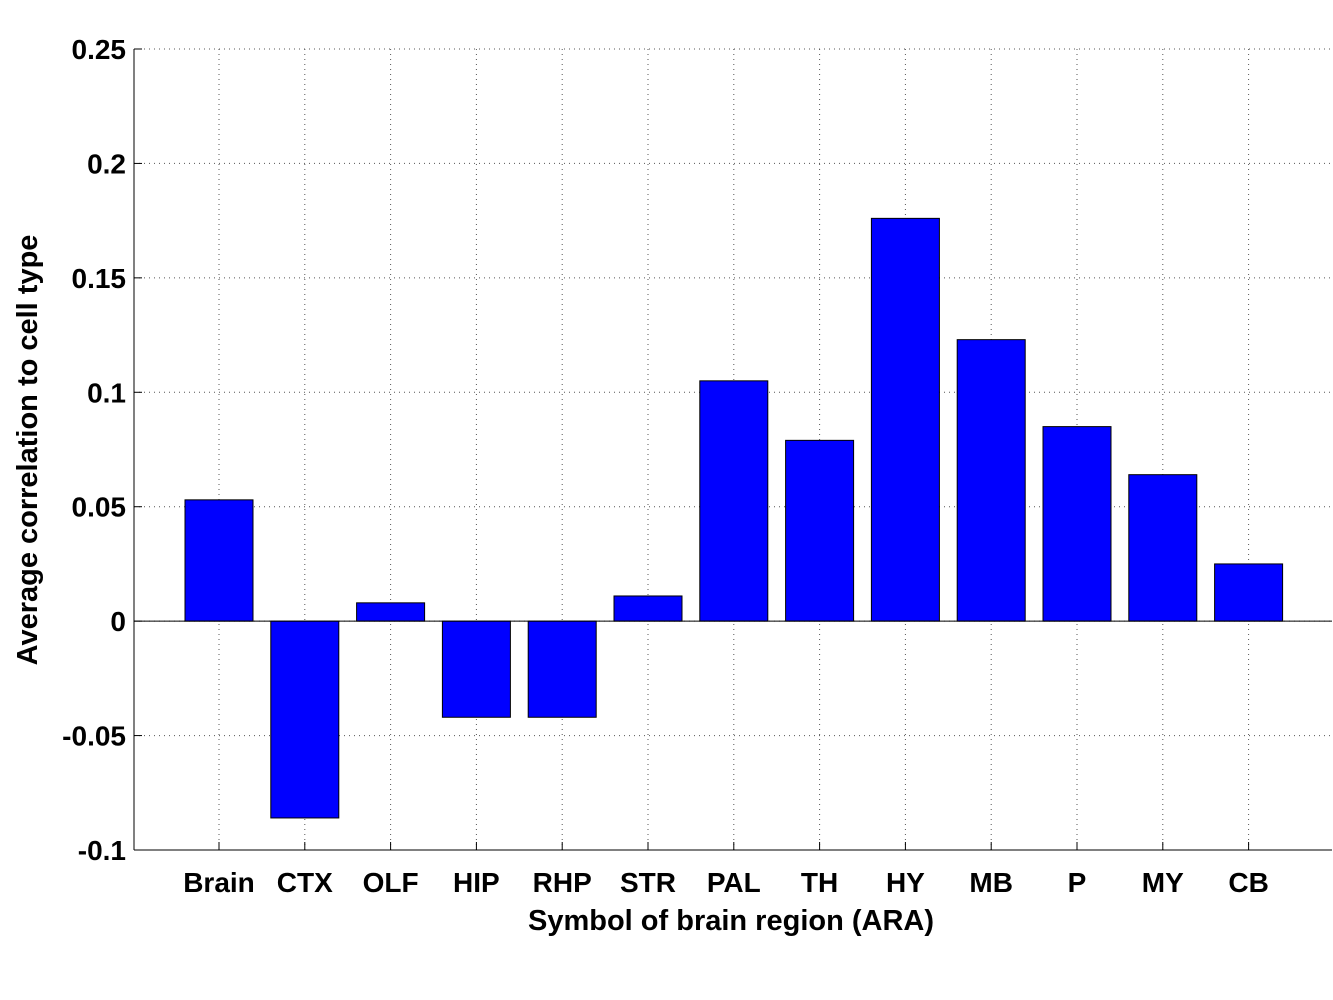  Describe the element at coordinates (991, 882) in the screenshot. I see `x-tick-label: MB` at that location.